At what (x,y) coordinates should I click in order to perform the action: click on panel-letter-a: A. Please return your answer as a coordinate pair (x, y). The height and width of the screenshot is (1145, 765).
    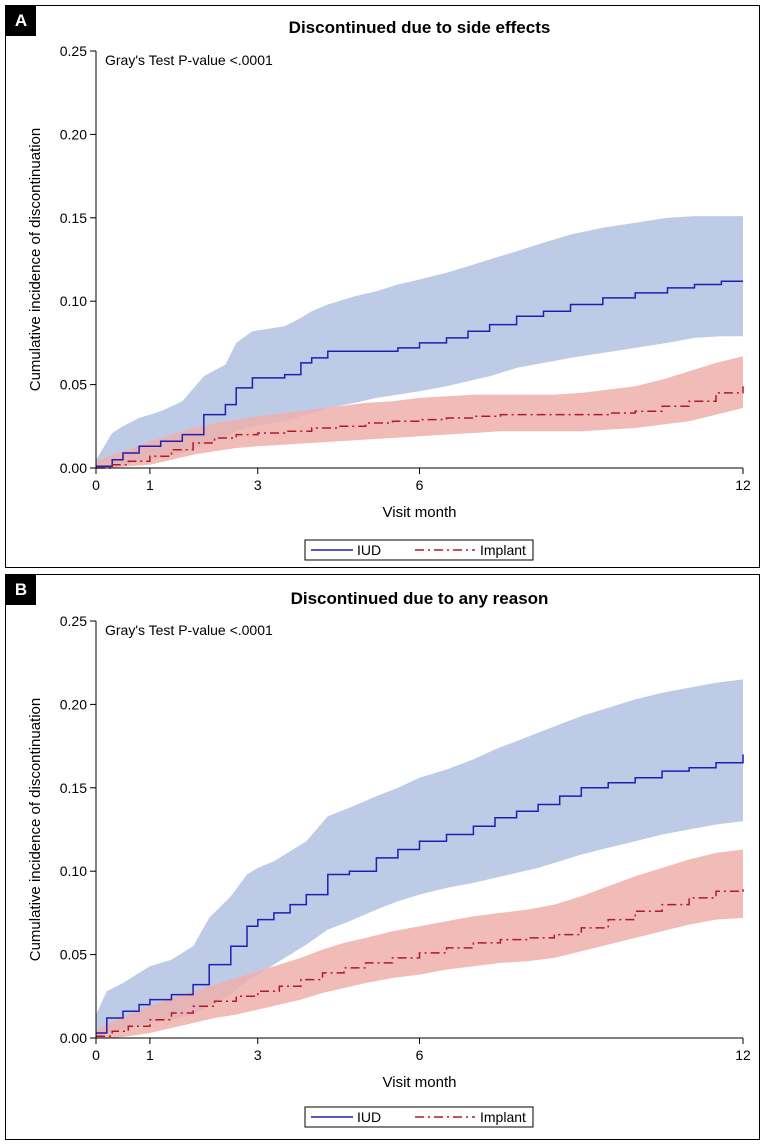
    Looking at the image, I should click on (21, 21).